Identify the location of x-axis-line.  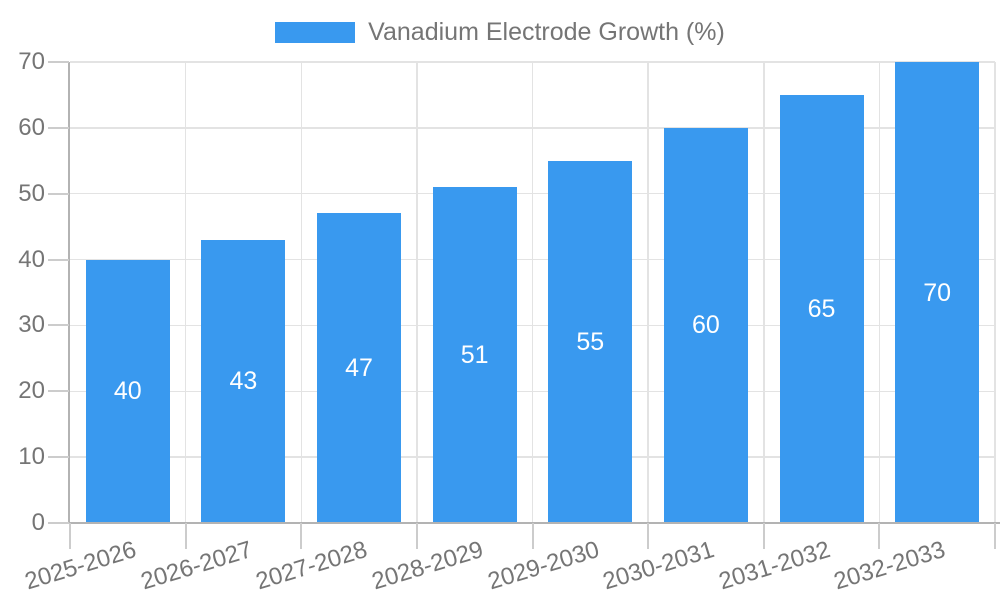
(534, 523).